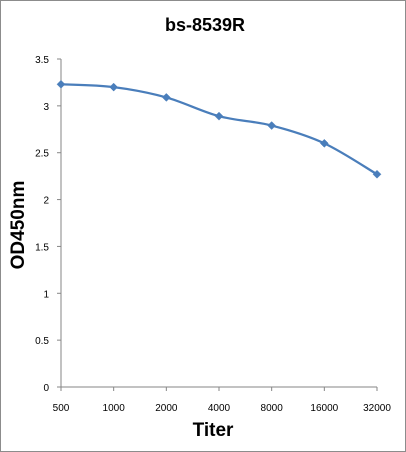 Image resolution: width=406 pixels, height=452 pixels. Describe the element at coordinates (166, 408) in the screenshot. I see `x-tick-label: 2000` at that location.